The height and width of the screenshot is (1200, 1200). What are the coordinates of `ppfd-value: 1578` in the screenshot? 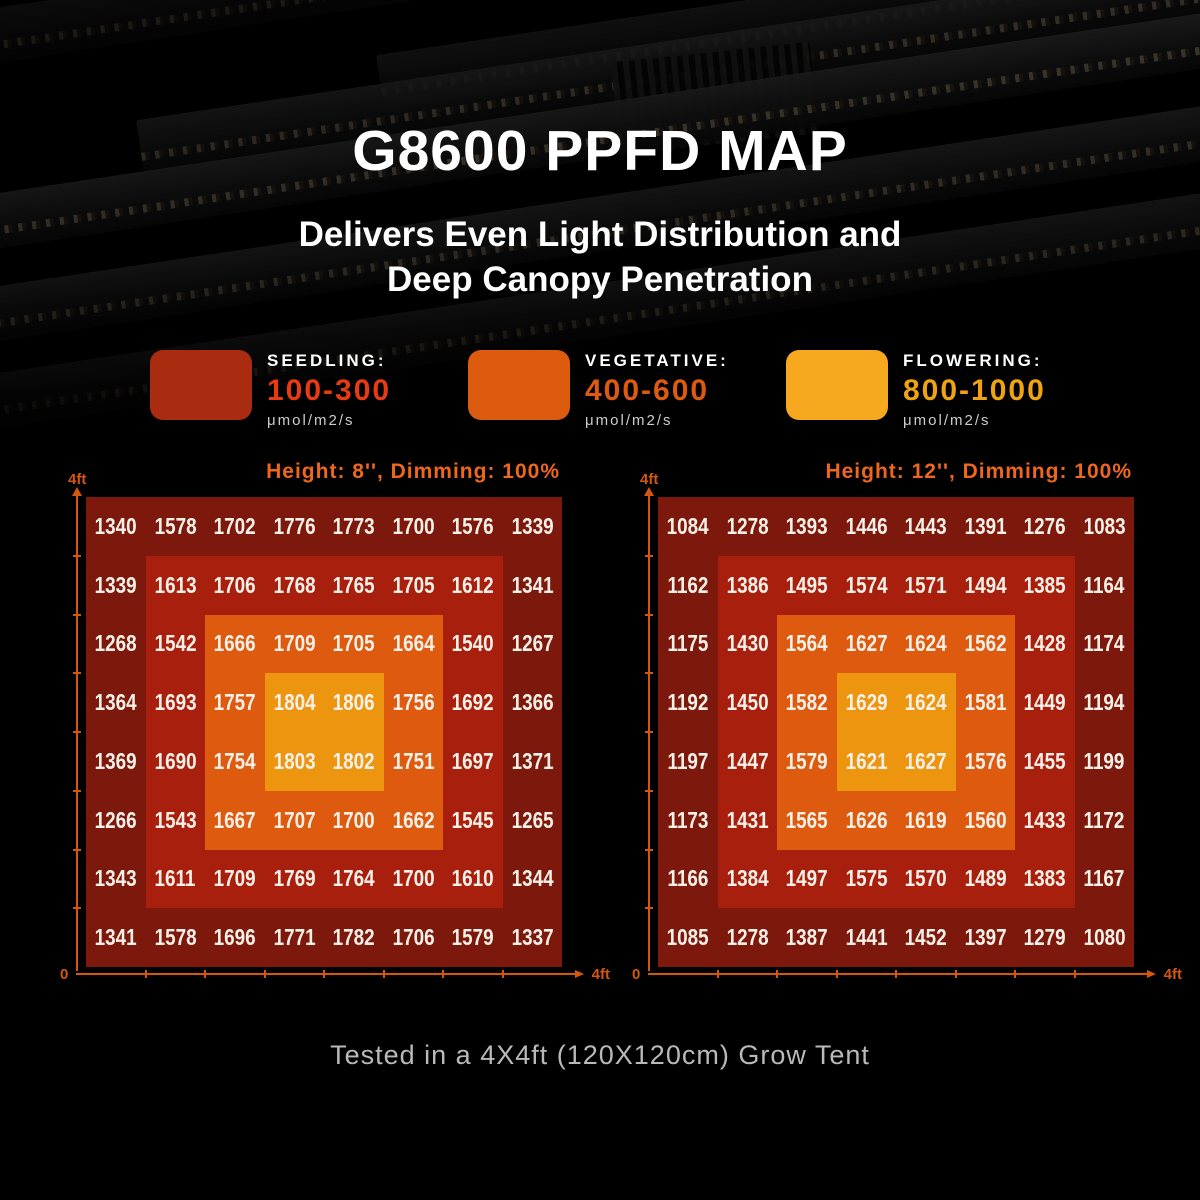 It's located at (175, 525).